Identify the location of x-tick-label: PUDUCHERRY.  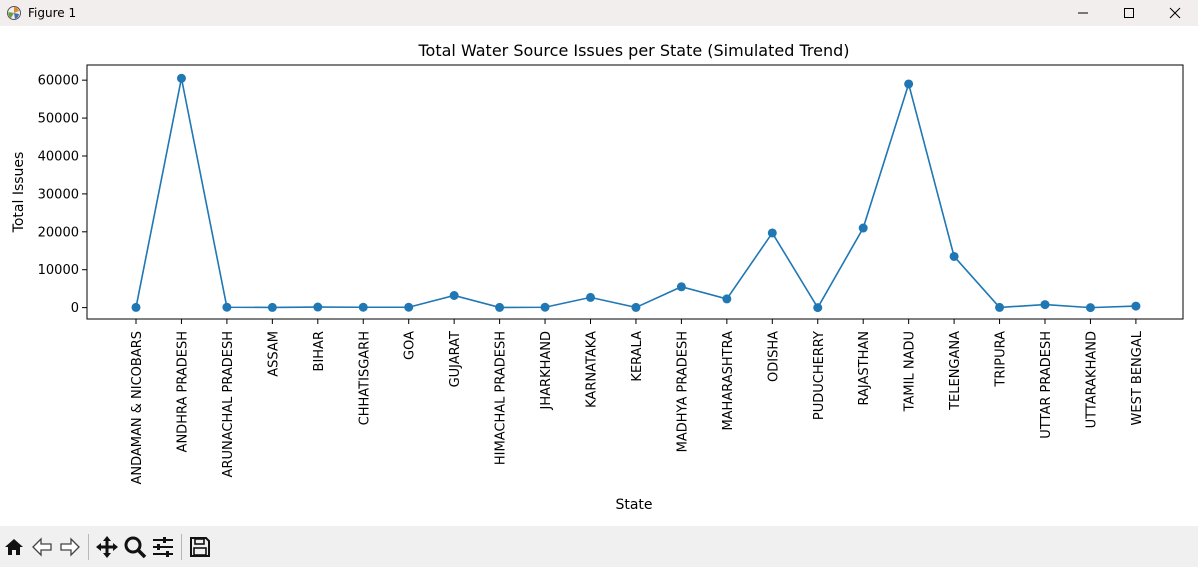
(819, 375).